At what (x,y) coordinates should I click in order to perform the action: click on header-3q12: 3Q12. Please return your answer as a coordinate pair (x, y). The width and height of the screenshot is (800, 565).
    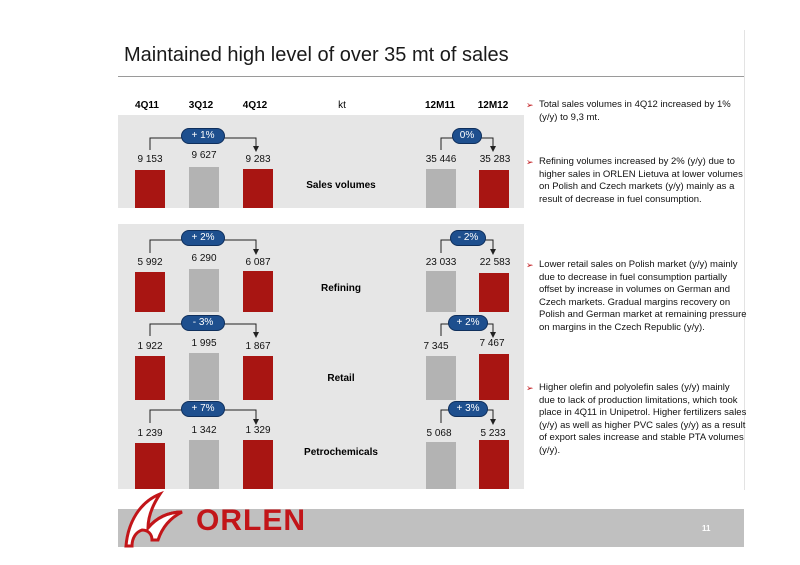
    Looking at the image, I should click on (201, 105).